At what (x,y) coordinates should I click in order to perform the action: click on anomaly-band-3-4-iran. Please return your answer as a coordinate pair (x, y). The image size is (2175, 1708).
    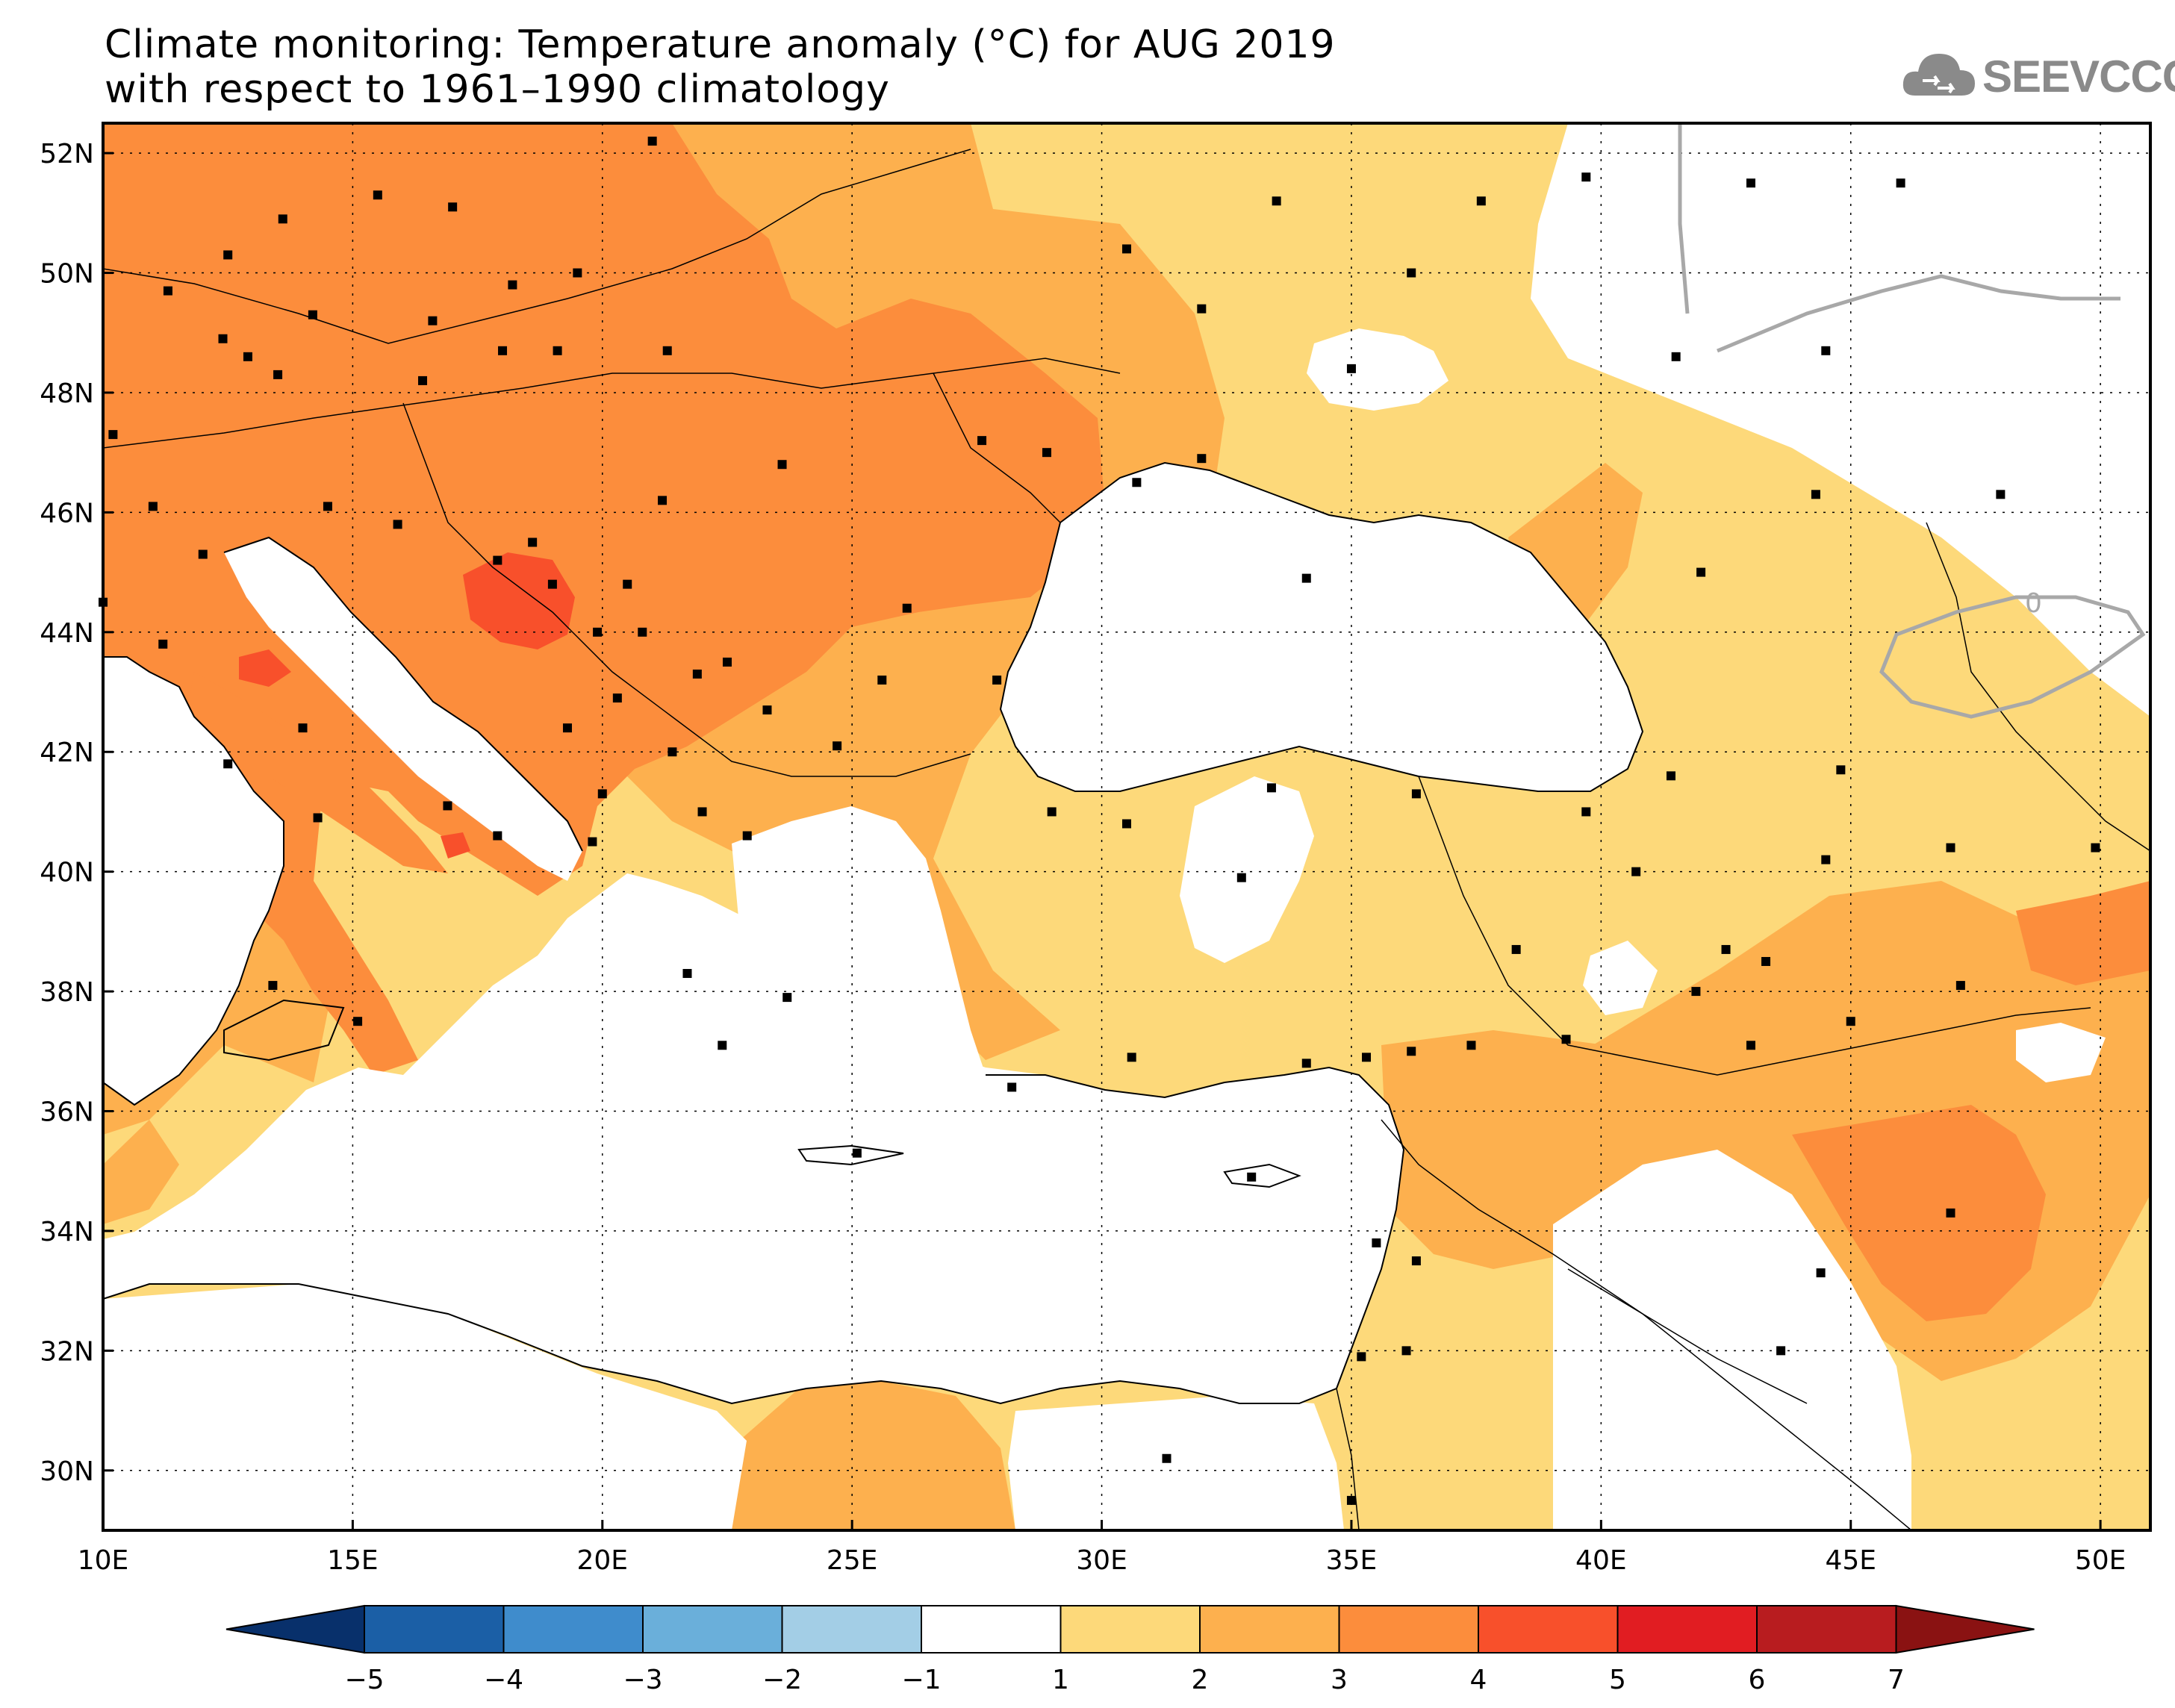
    Looking at the image, I should click on (1919, 1213).